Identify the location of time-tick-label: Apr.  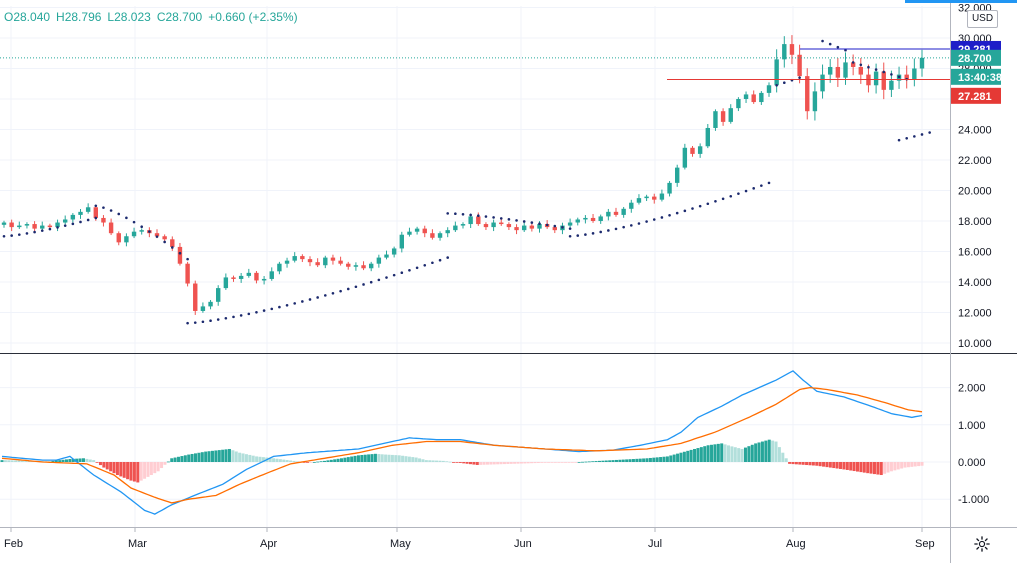
(268, 544).